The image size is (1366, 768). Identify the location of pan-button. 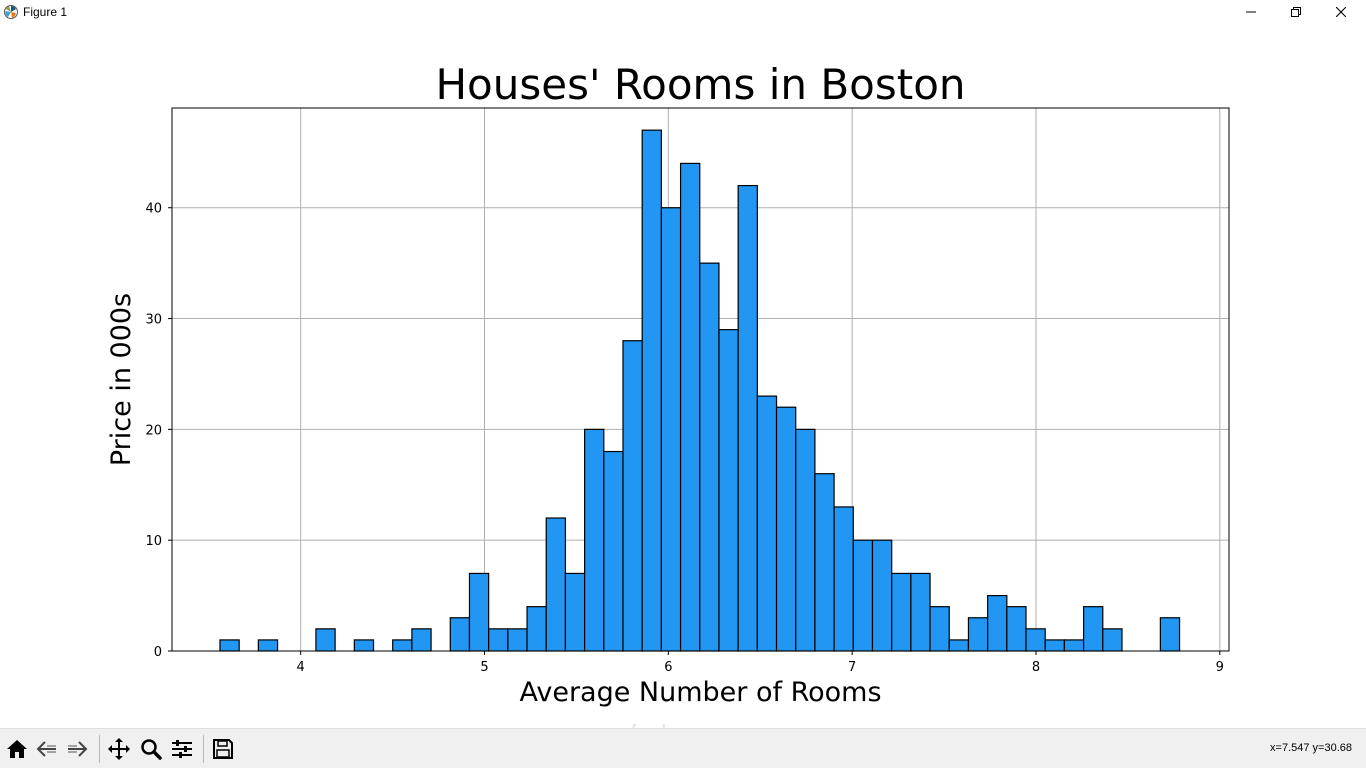
(119, 749).